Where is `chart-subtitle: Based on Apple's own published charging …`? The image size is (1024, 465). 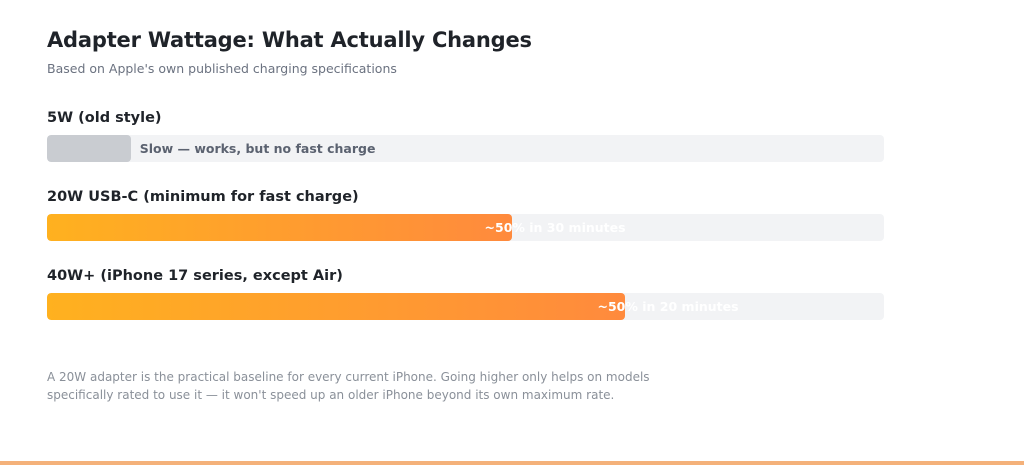 chart-subtitle: Based on Apple's own published charging … is located at coordinates (222, 68).